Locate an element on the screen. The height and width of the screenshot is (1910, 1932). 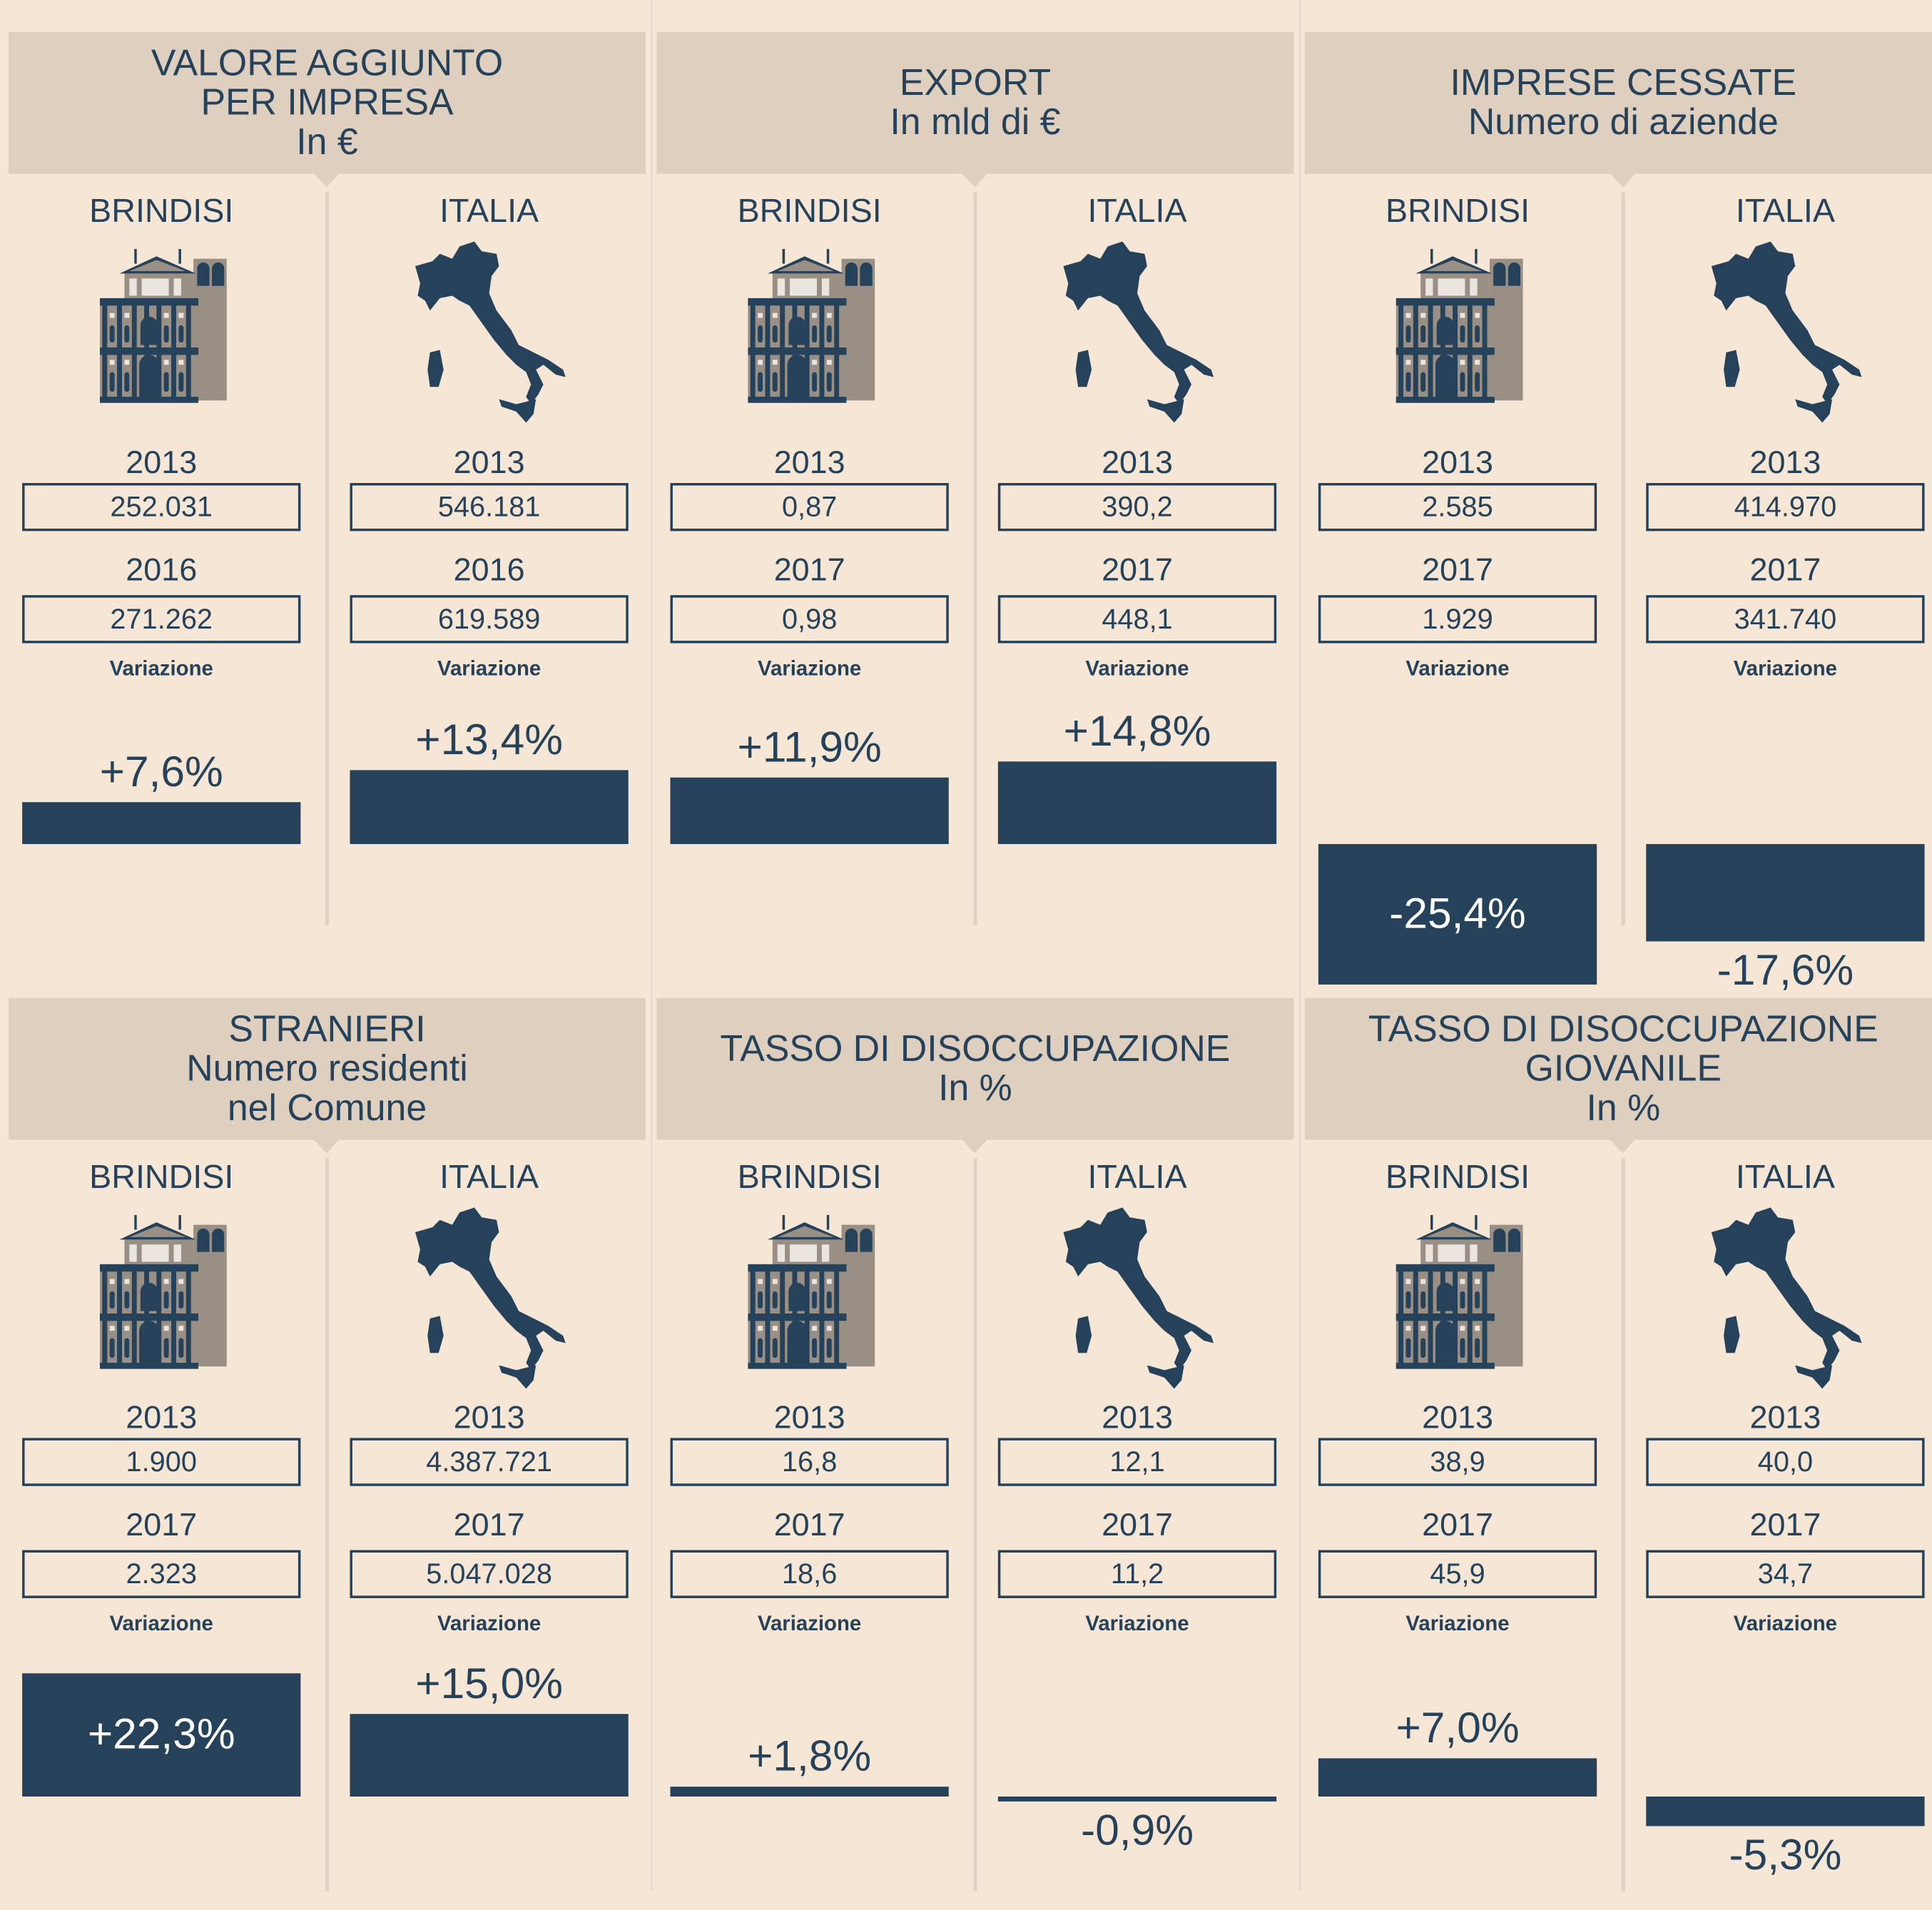
panel-title-line: TASSO DI DISOCCUPAZIONE is located at coordinates (1623, 1029).